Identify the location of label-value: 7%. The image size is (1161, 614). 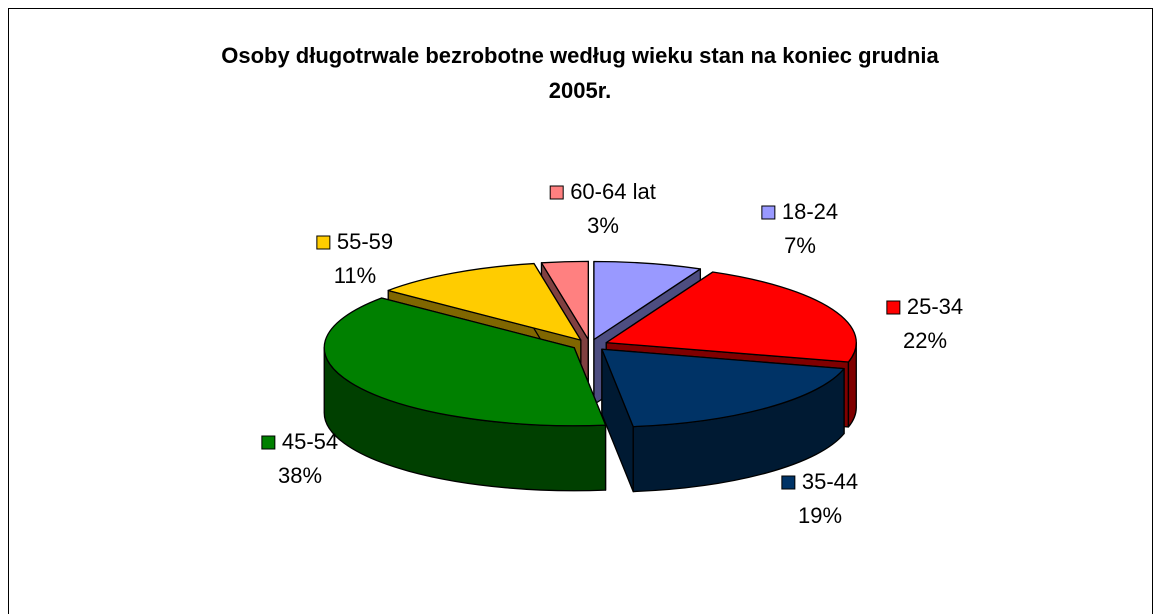
(800, 245).